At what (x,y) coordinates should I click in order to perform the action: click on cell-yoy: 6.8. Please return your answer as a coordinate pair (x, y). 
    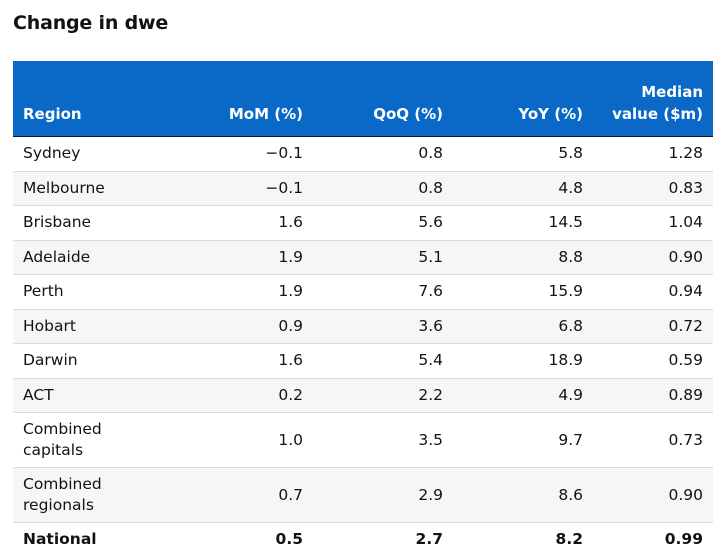
    Looking at the image, I should click on (523, 326).